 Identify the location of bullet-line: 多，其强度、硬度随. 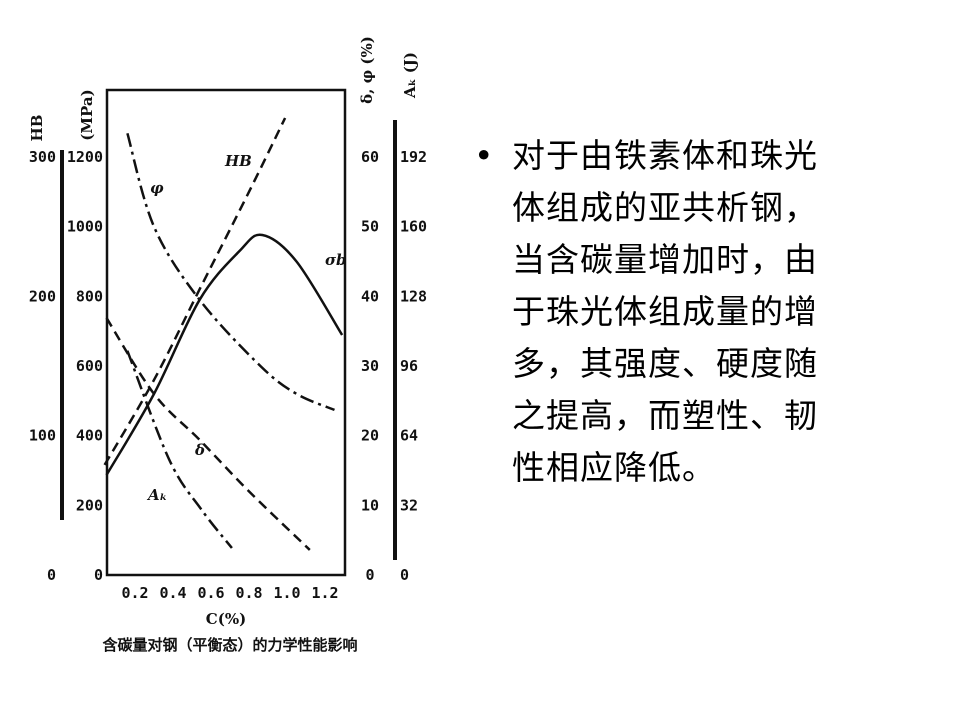
(665, 363).